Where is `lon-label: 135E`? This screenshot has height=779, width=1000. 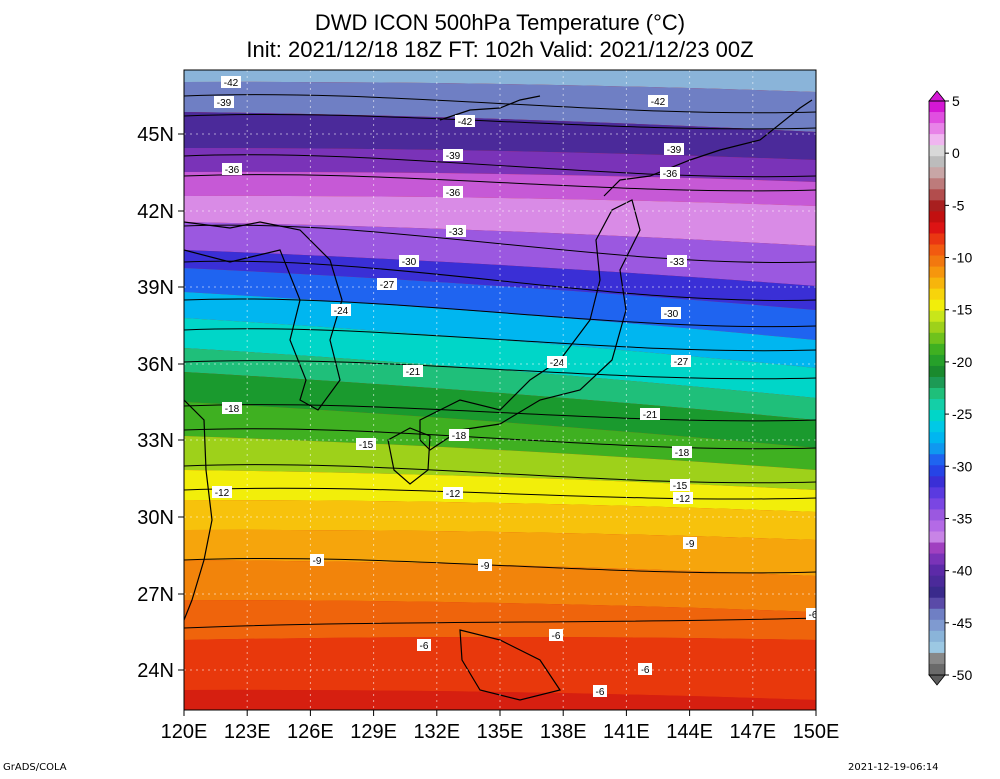
lon-label: 135E is located at coordinates (500, 732).